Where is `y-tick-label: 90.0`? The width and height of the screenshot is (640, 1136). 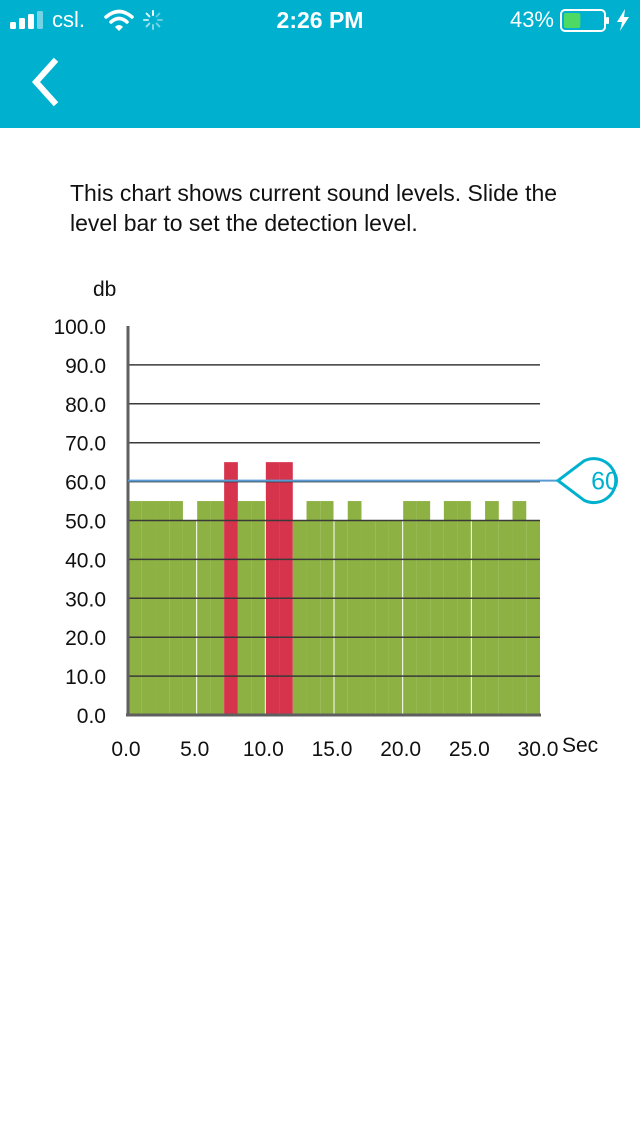
y-tick-label: 90.0 is located at coordinates (85, 366).